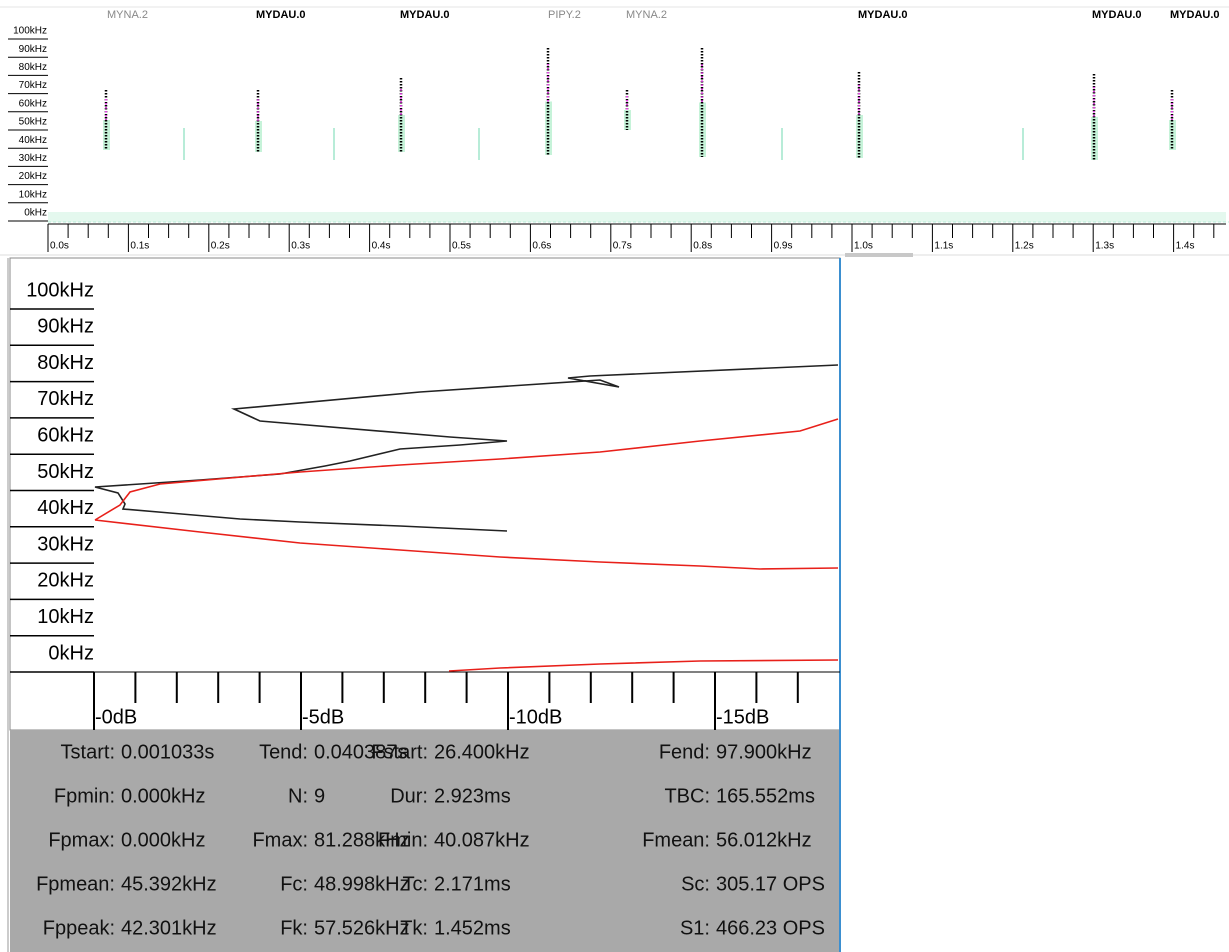  What do you see at coordinates (637, 217) in the screenshot?
I see `noise-band` at bounding box center [637, 217].